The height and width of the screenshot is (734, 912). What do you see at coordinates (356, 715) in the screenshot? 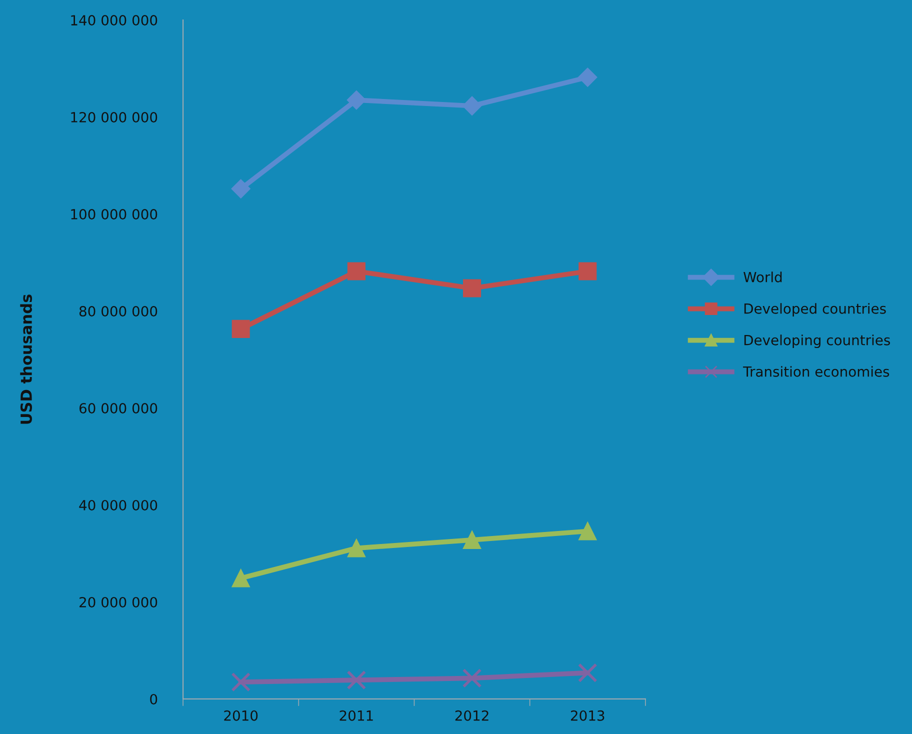
I see `x-tick-label: 2011` at bounding box center [356, 715].